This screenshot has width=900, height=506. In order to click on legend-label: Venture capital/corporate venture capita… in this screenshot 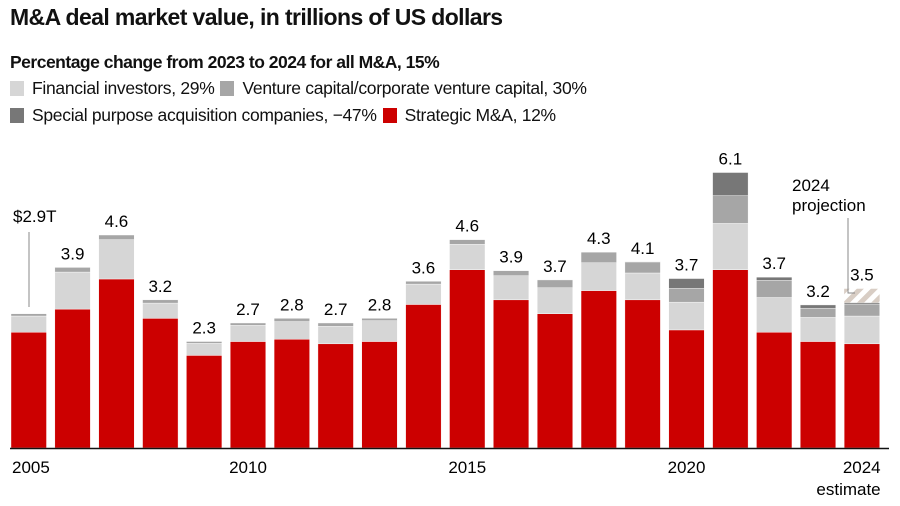, I will do `click(414, 88)`.